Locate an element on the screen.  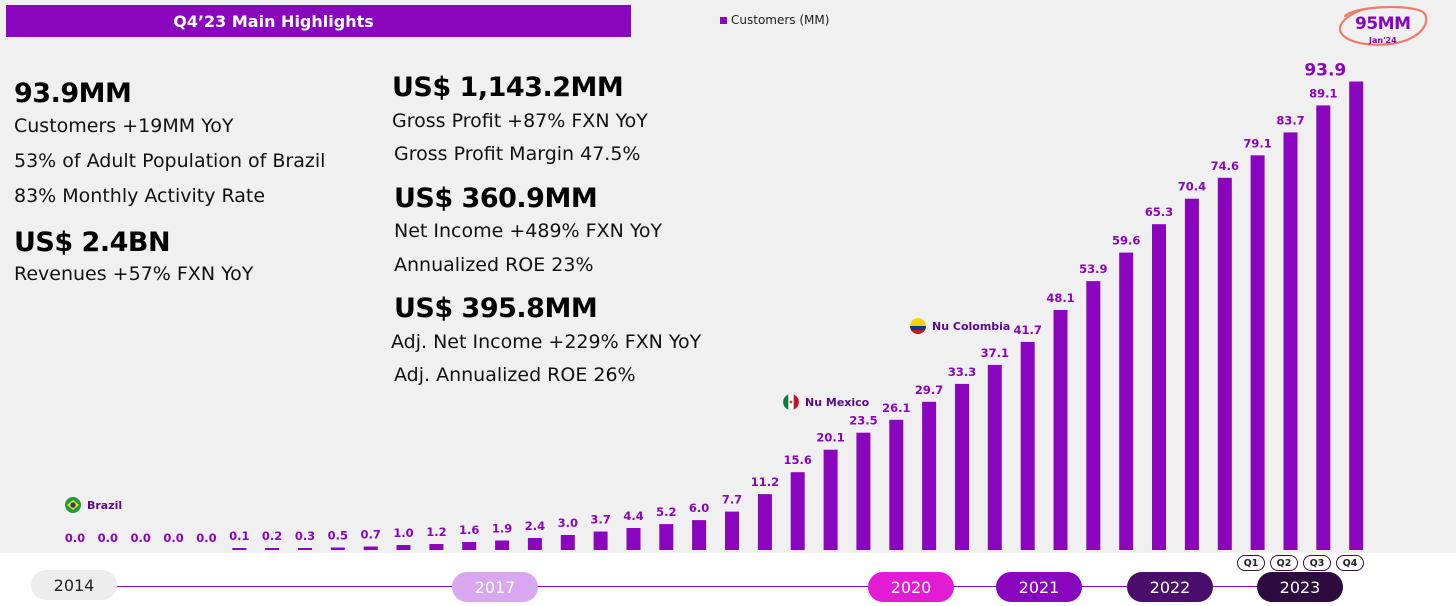
quarter-q2: Q2 is located at coordinates (1284, 563).